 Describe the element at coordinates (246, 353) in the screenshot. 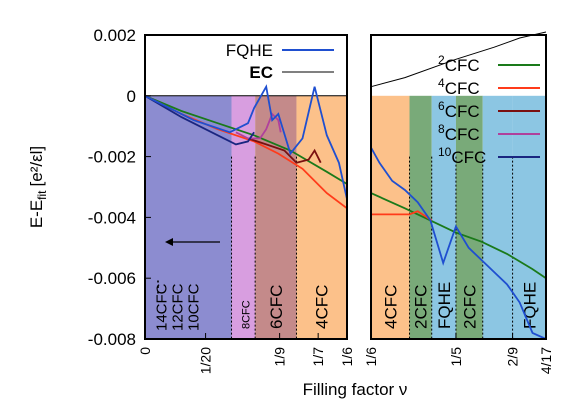

I see `left-x-axis-ticks: 0 1/20 1/9 1/7 1/6` at that location.